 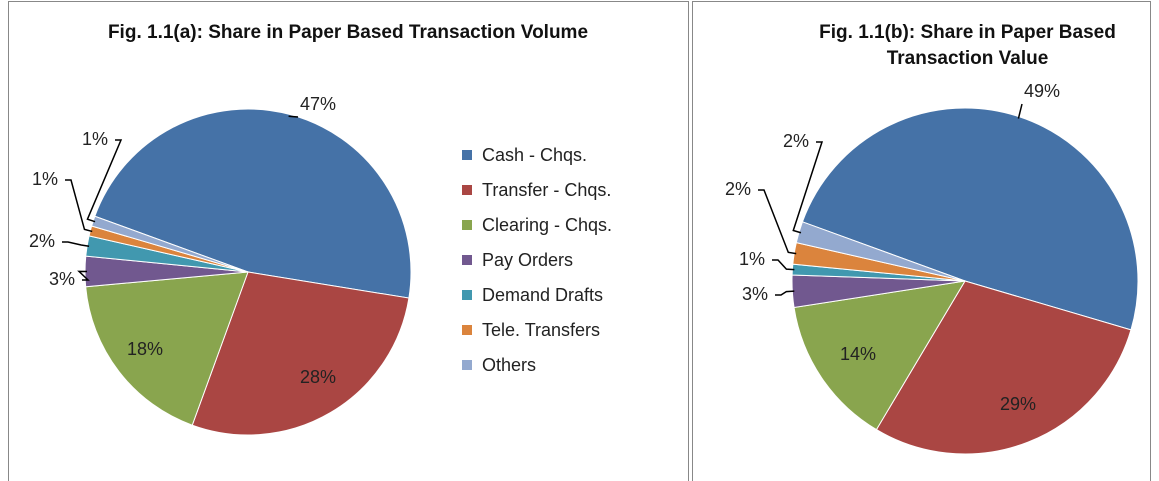 I want to click on legend-label: Pay Orders, so click(x=527, y=260).